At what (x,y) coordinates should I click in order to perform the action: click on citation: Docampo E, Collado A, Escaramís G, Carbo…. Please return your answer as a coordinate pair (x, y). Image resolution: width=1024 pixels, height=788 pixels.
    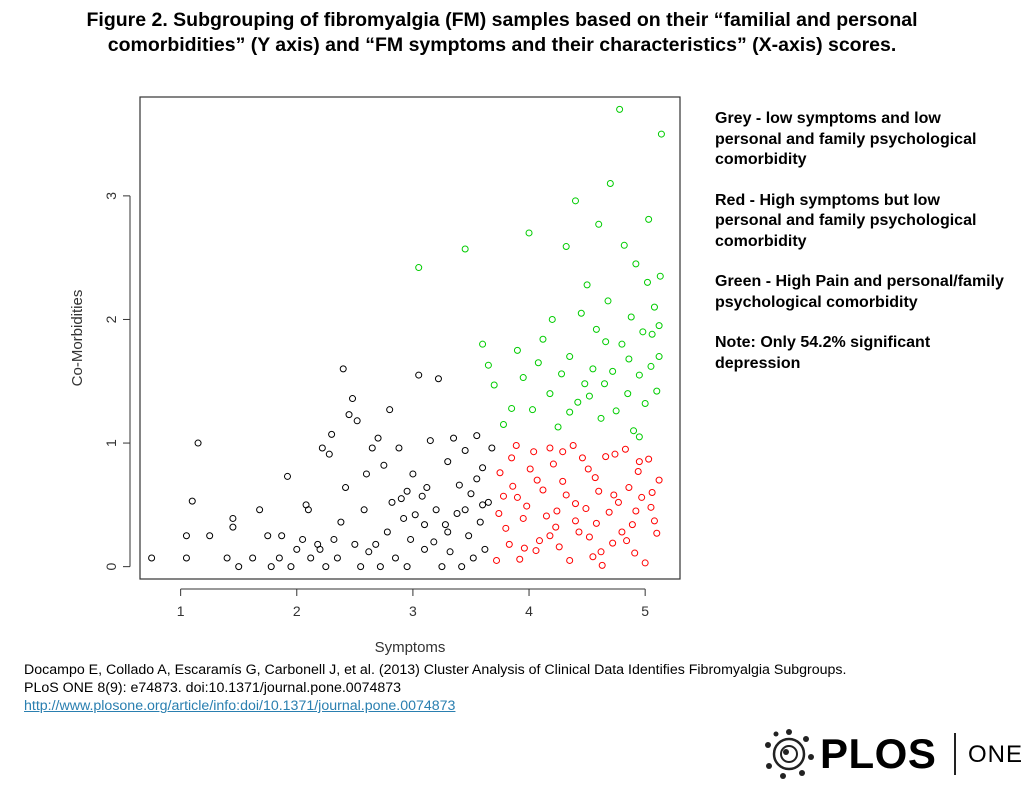
    Looking at the image, I should click on (519, 688).